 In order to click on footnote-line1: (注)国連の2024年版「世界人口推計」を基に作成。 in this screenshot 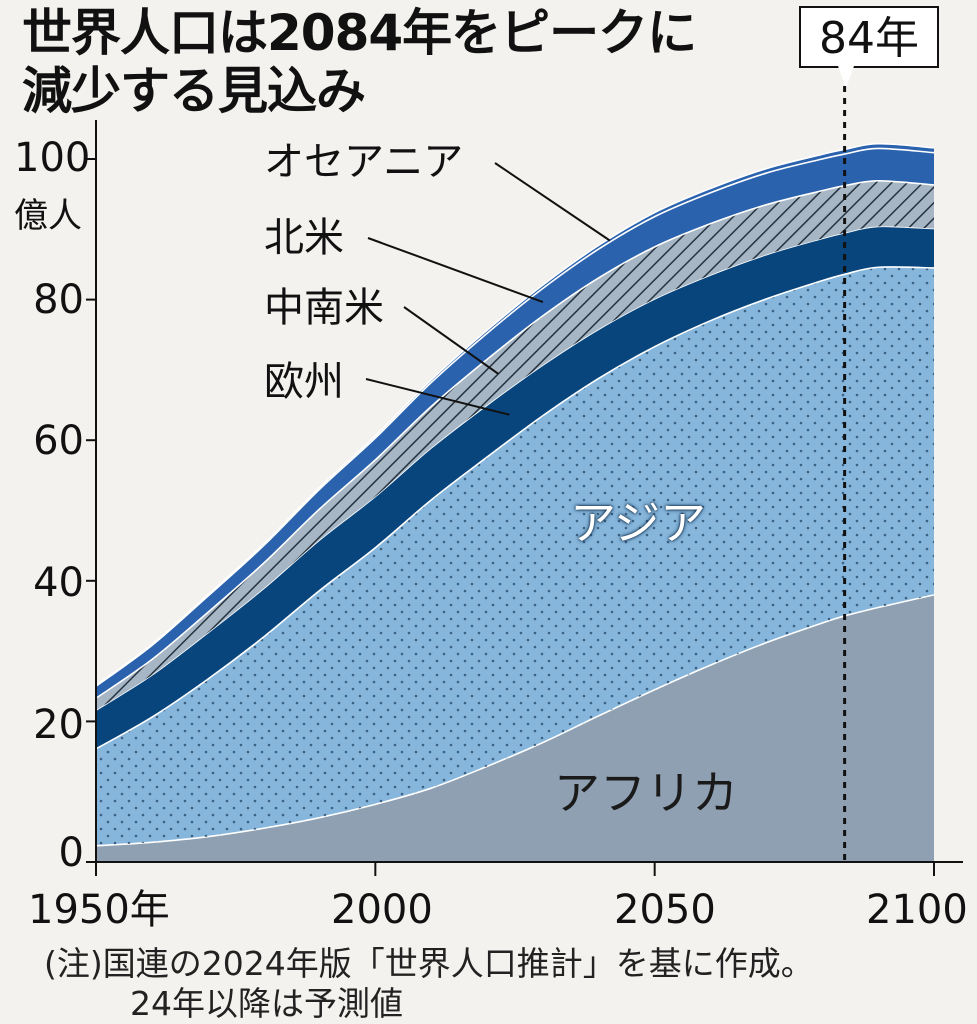, I will do `click(429, 963)`.